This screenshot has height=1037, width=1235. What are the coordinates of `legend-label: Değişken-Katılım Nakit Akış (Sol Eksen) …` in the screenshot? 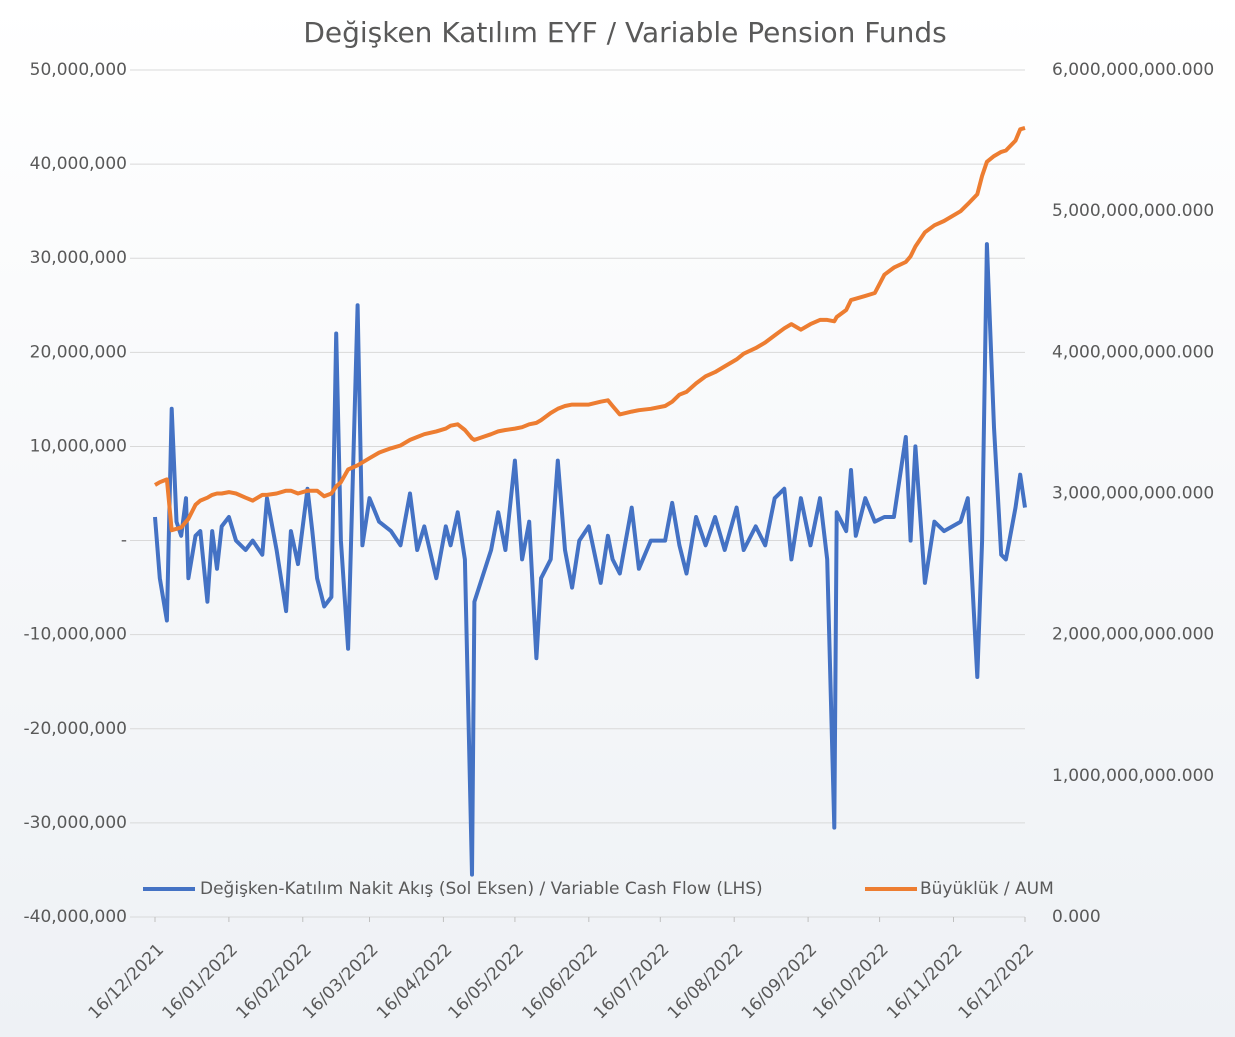 It's located at (481, 889).